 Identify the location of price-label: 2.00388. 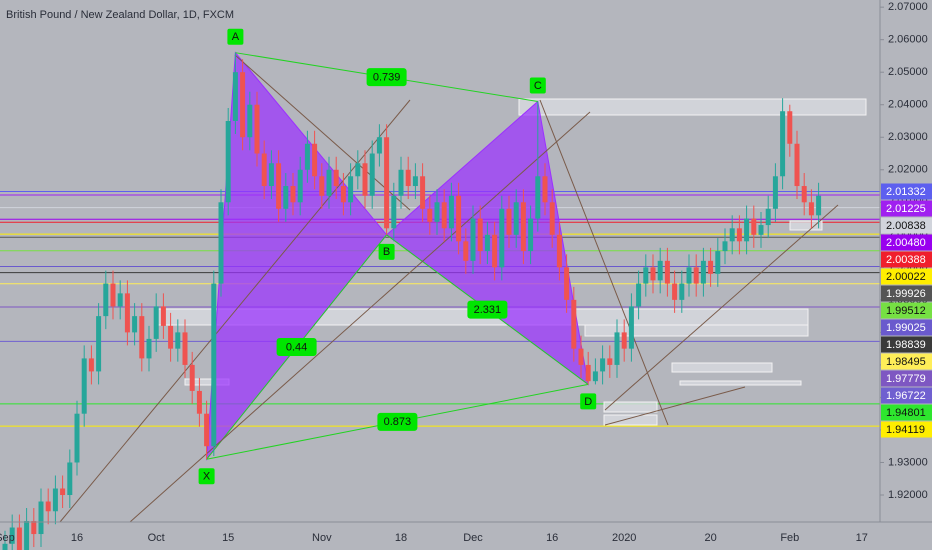
(906, 260).